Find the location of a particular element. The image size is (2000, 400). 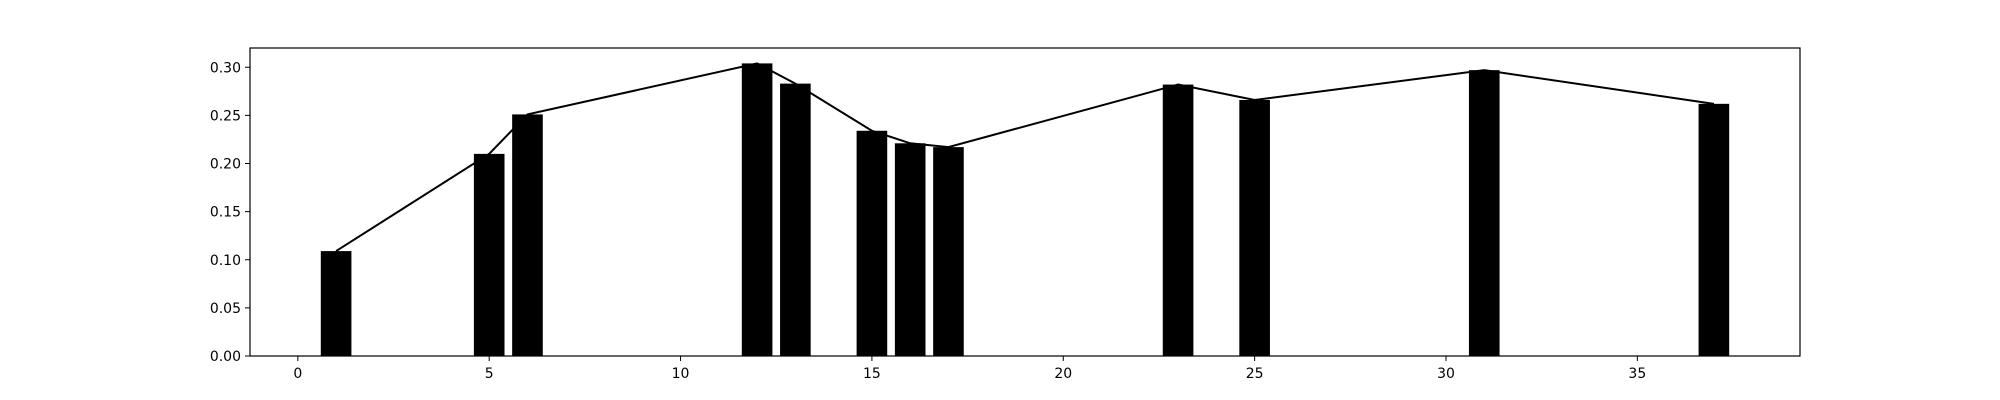

x-tick-label: 0 is located at coordinates (297, 374).